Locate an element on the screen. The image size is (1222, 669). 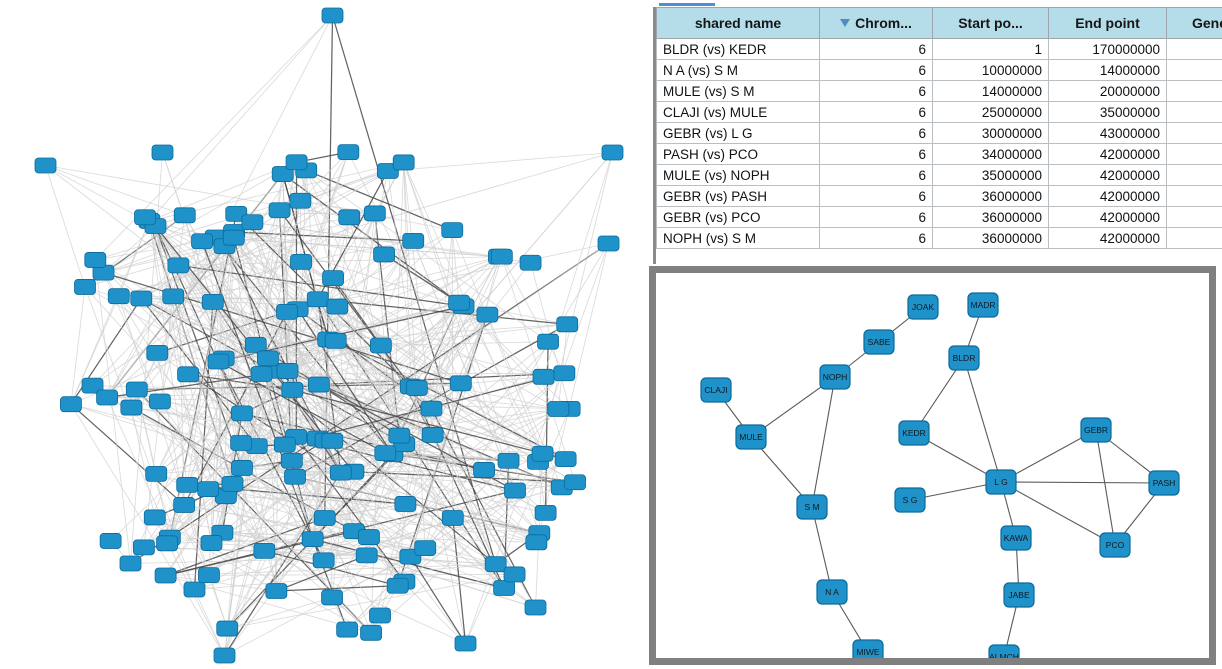
table-row: NOPH (vs) S M636000000420000009.9 is located at coordinates (939, 238).